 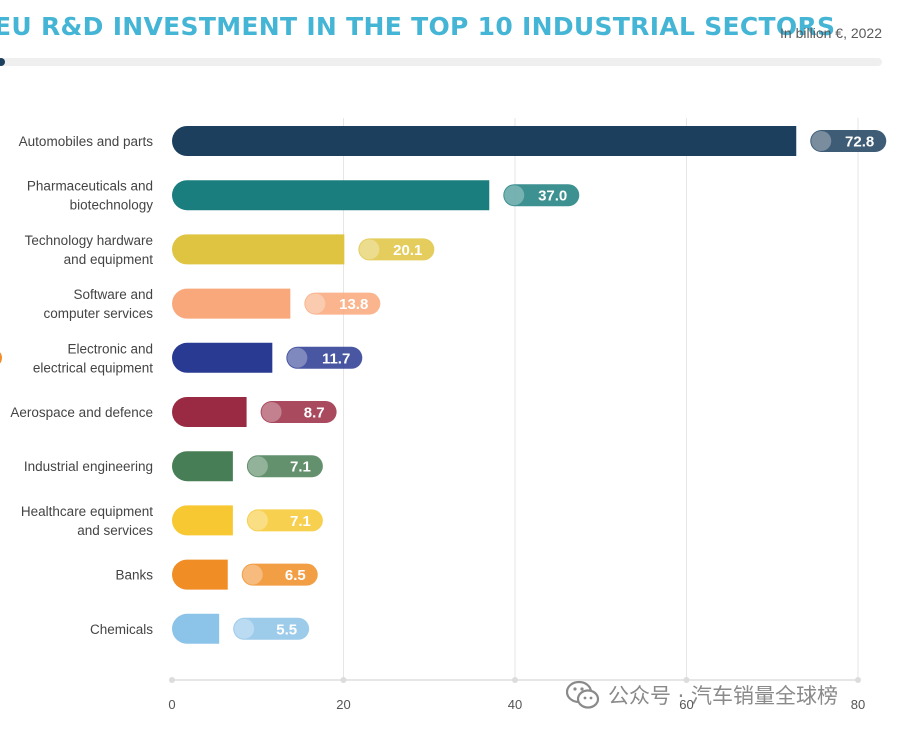 What do you see at coordinates (87, 511) in the screenshot?
I see `category-label: Healthcare equipment` at bounding box center [87, 511].